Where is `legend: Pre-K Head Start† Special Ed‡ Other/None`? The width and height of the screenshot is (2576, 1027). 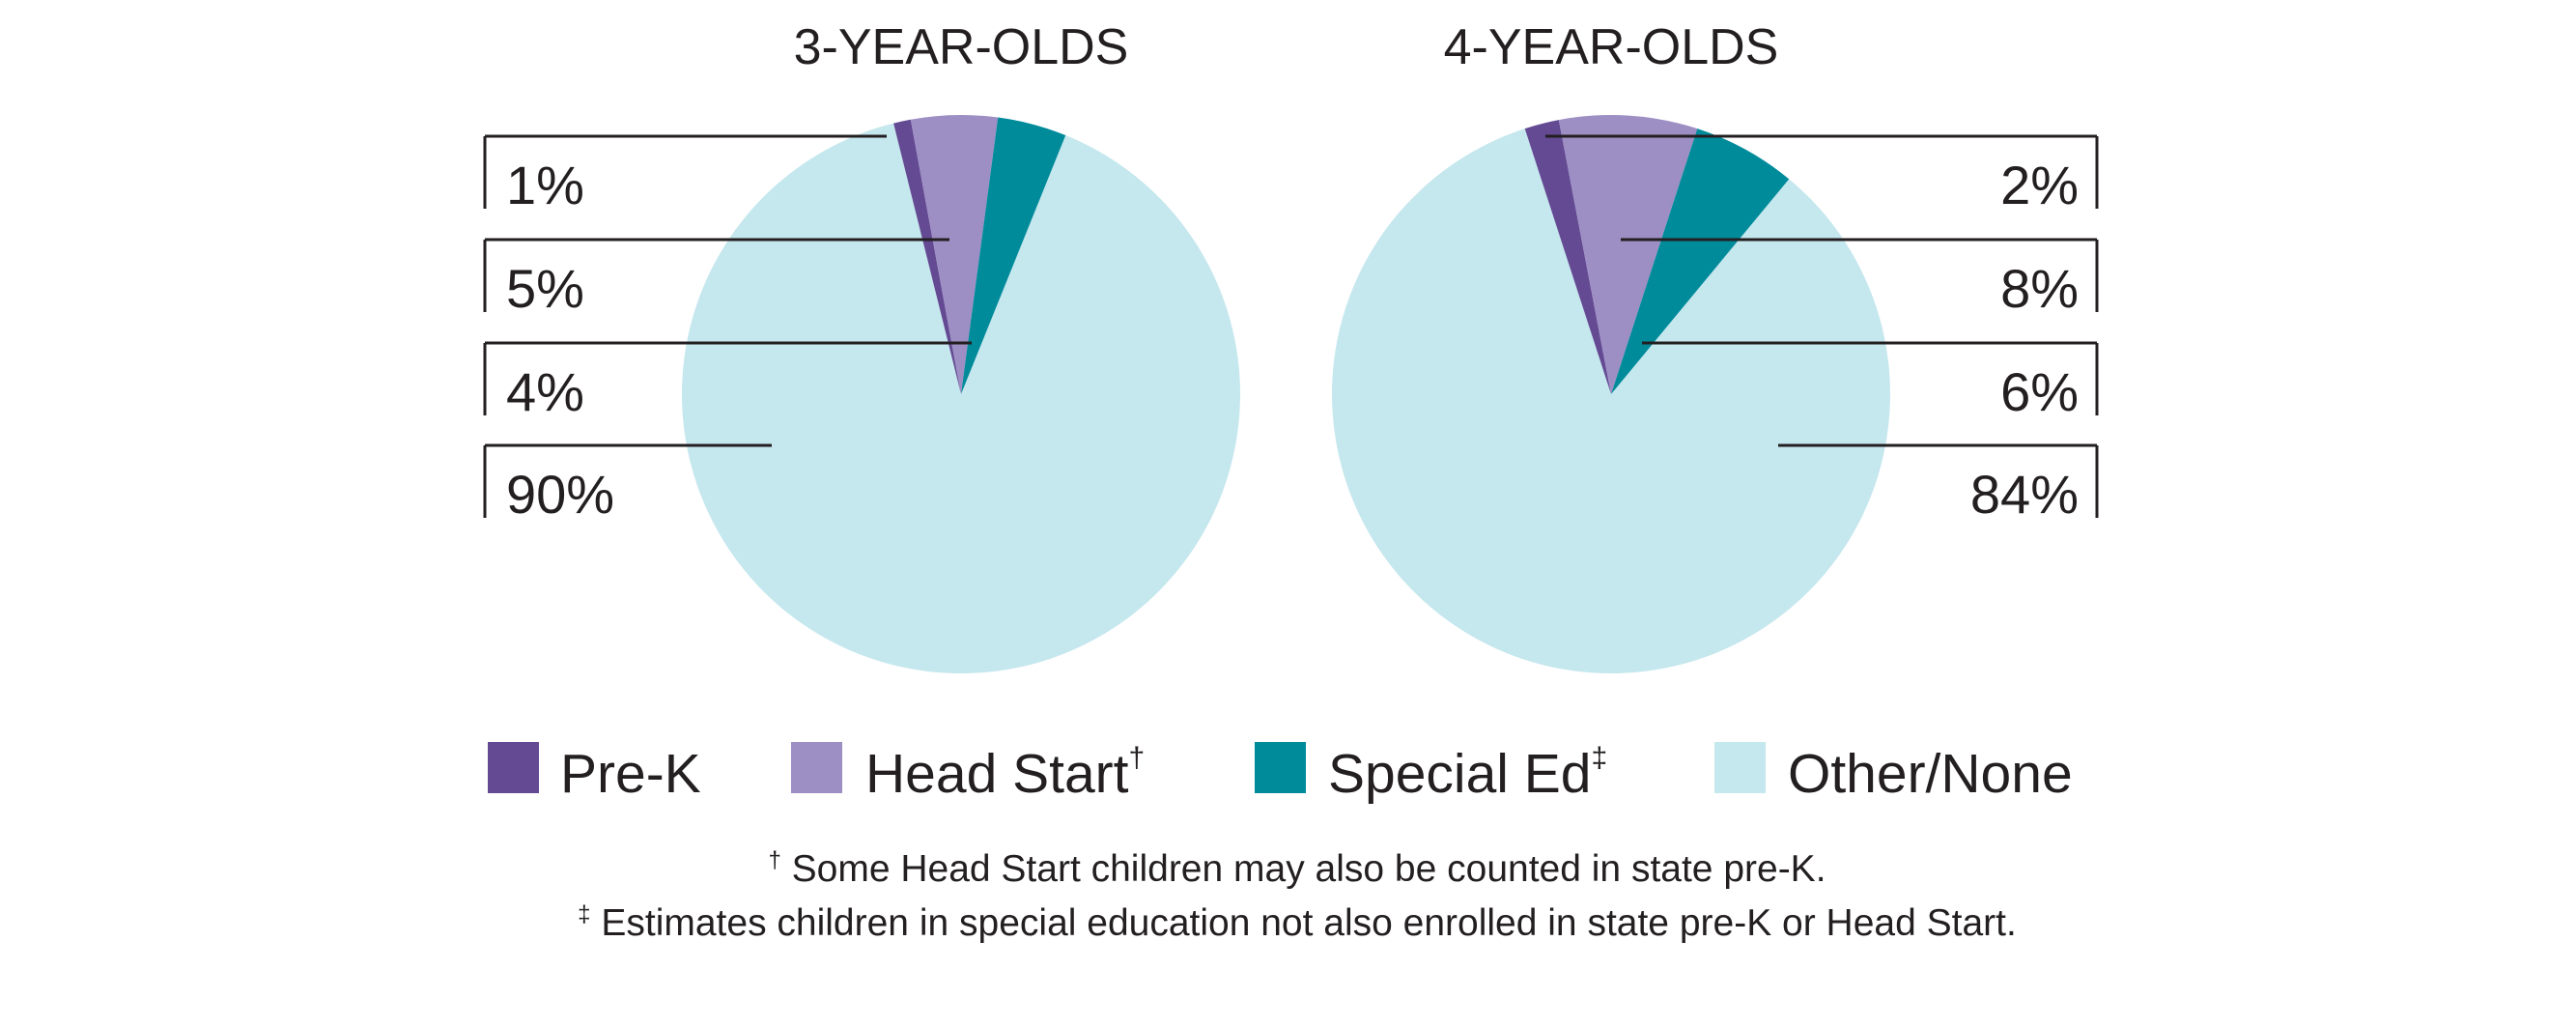
legend: Pre-K Head Start† Special Ed‡ Other/None is located at coordinates (1280, 773).